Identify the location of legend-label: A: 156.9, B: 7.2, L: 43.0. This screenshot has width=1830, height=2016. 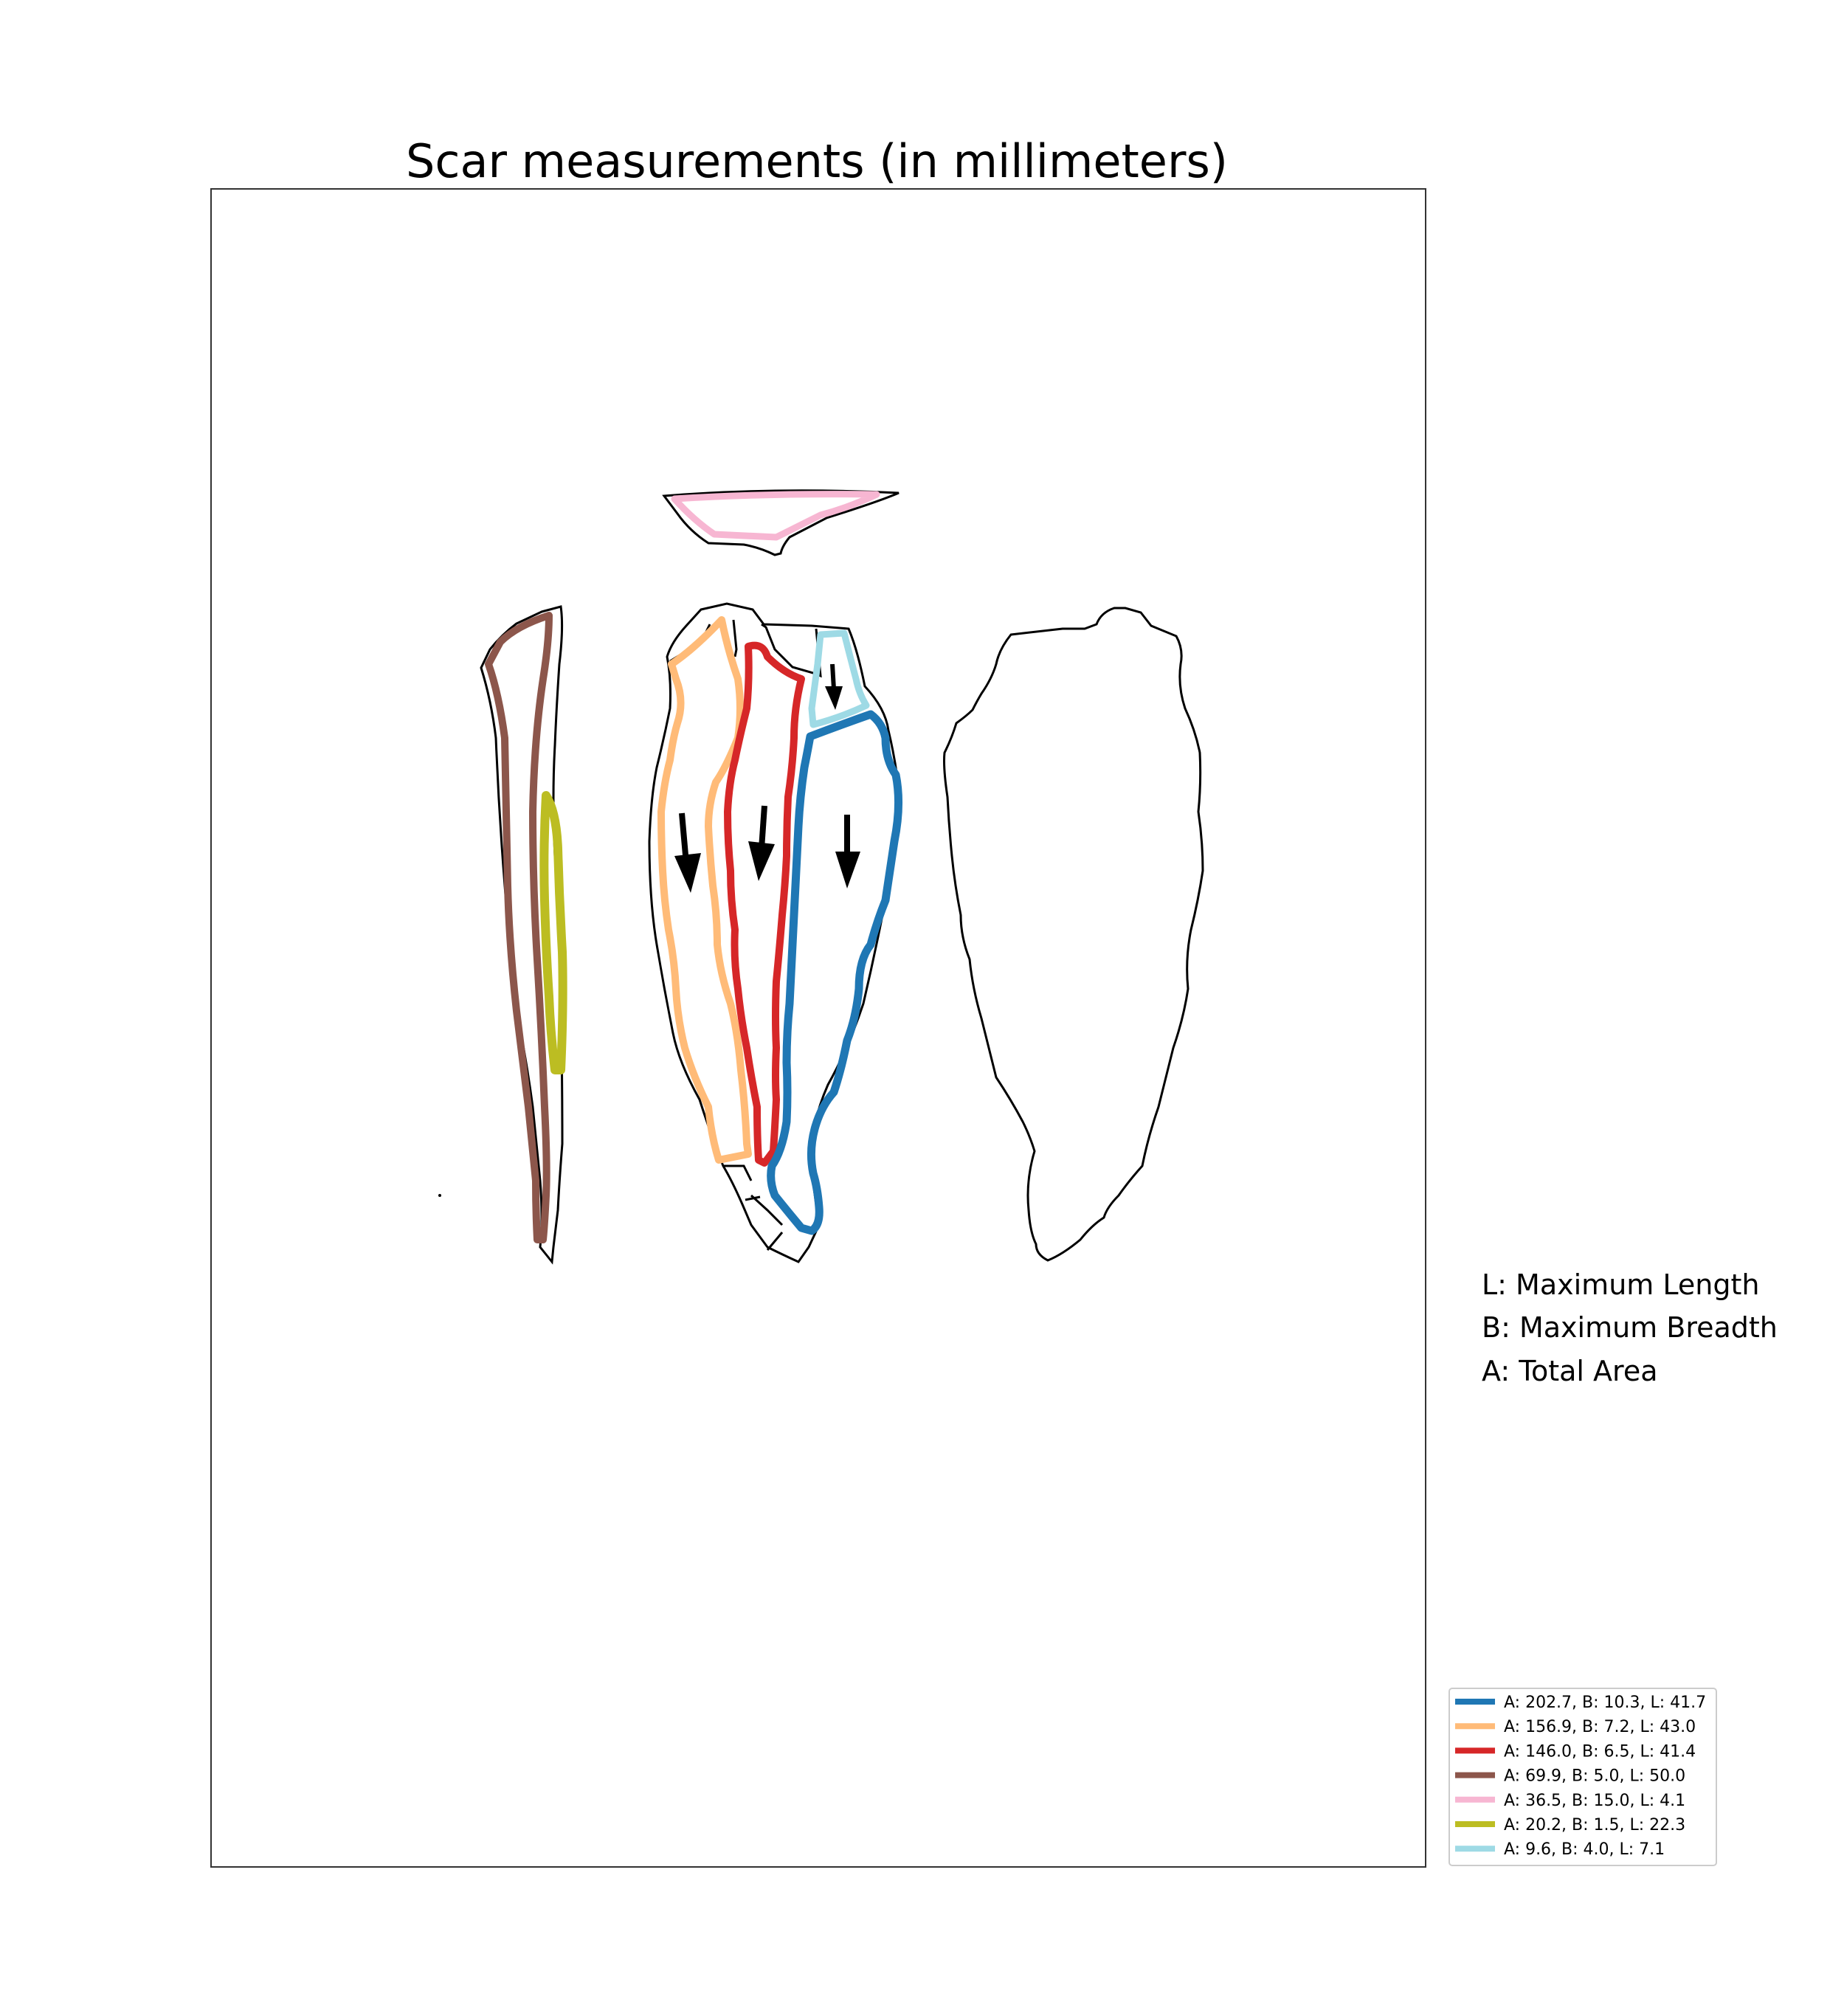
(1600, 1727).